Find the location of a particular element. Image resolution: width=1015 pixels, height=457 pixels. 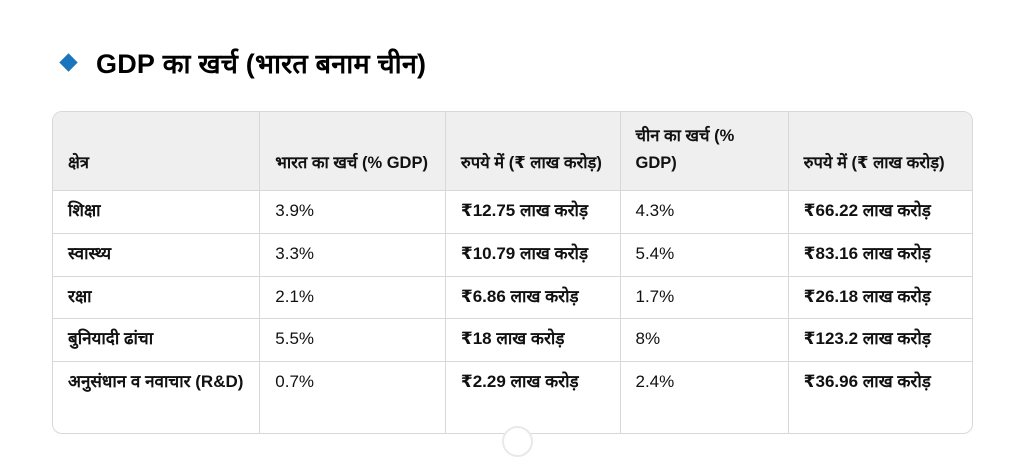

cell-china-pct: 2.4% is located at coordinates (704, 397).